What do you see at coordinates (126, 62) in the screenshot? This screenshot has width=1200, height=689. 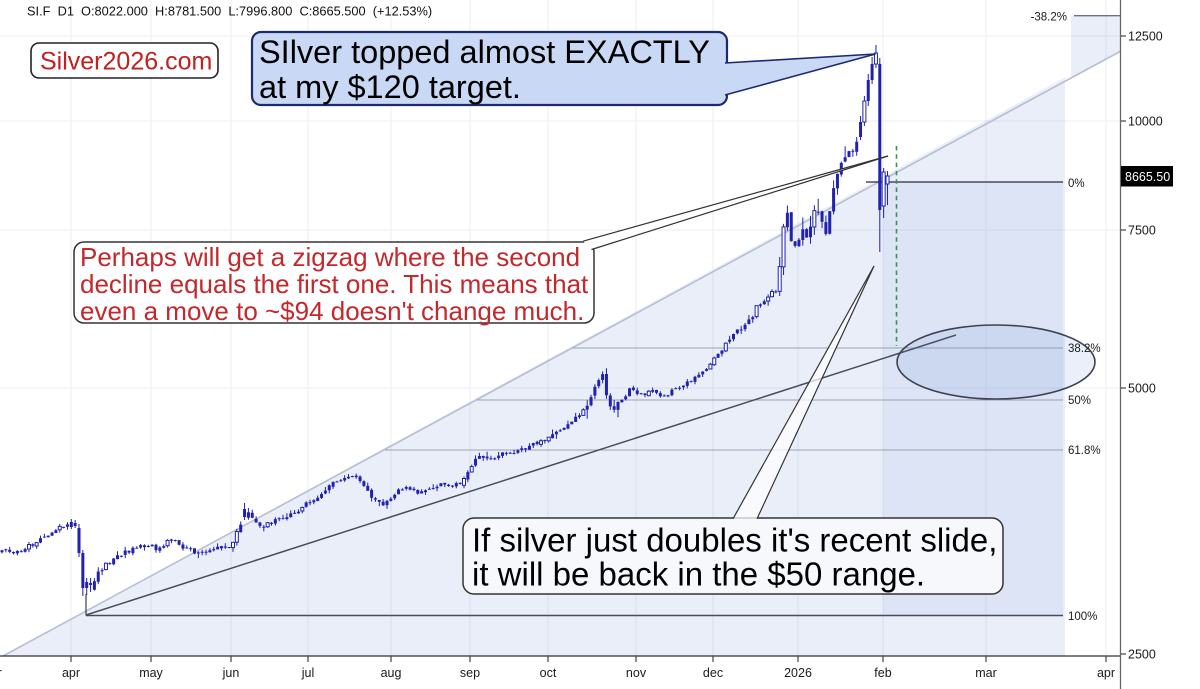 I see `svg-text: Silver2026.com` at bounding box center [126, 62].